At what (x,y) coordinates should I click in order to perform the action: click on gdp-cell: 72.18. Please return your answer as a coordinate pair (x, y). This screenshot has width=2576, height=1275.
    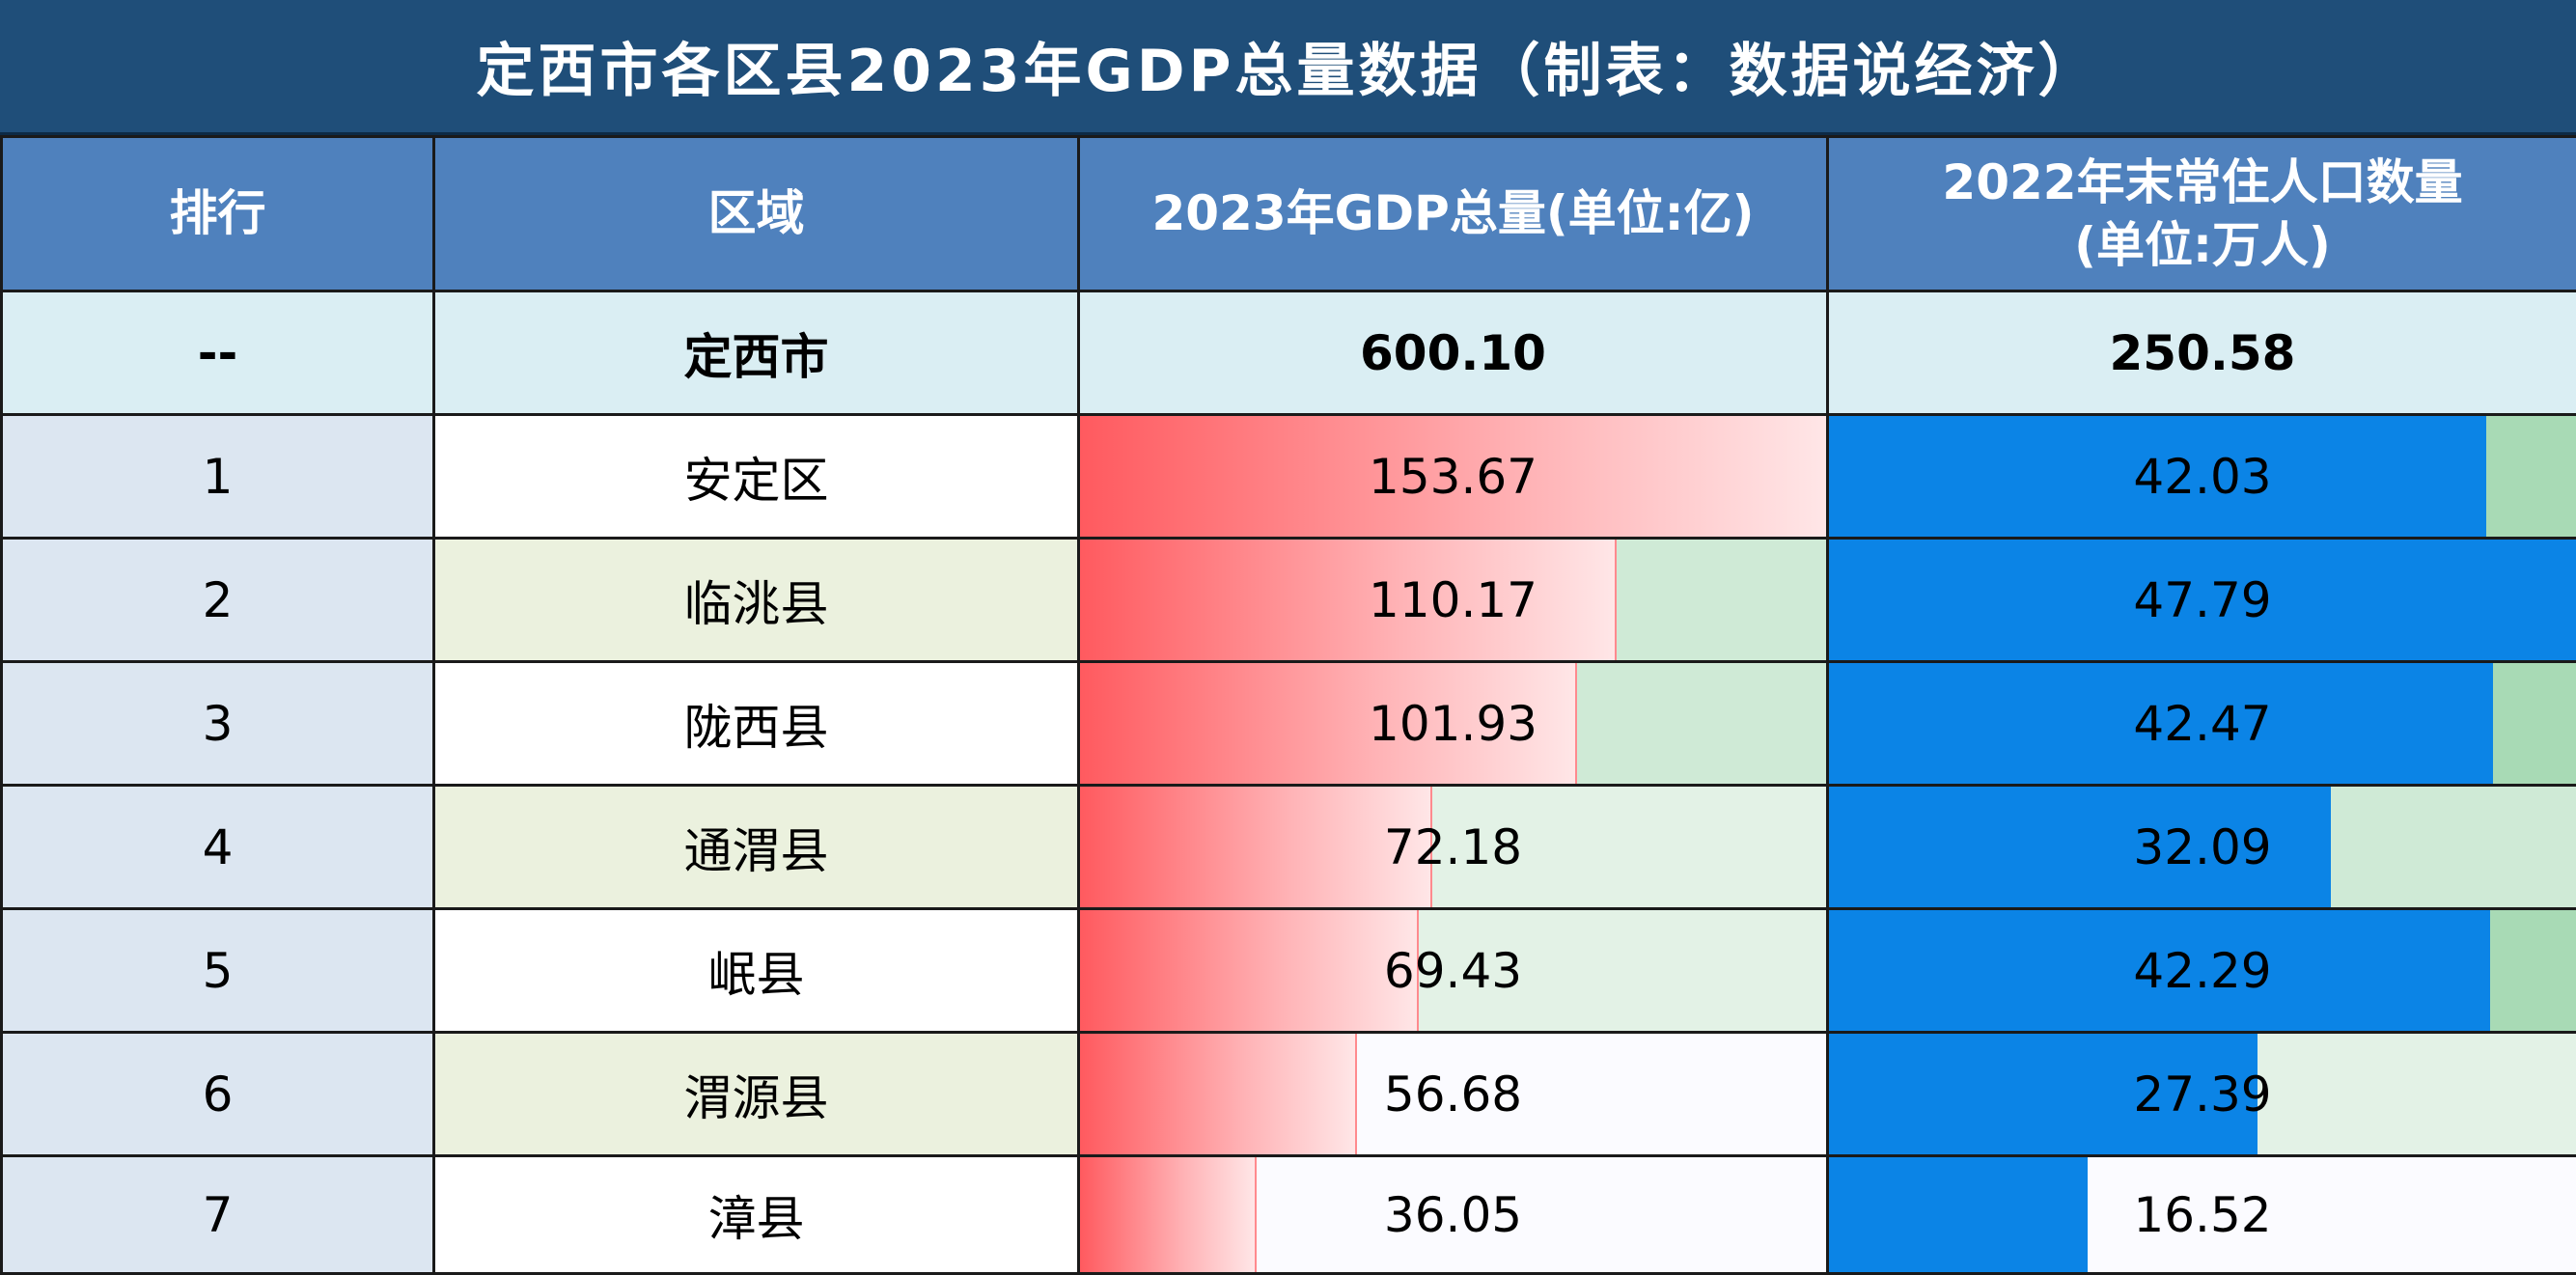
    Looking at the image, I should click on (1453, 847).